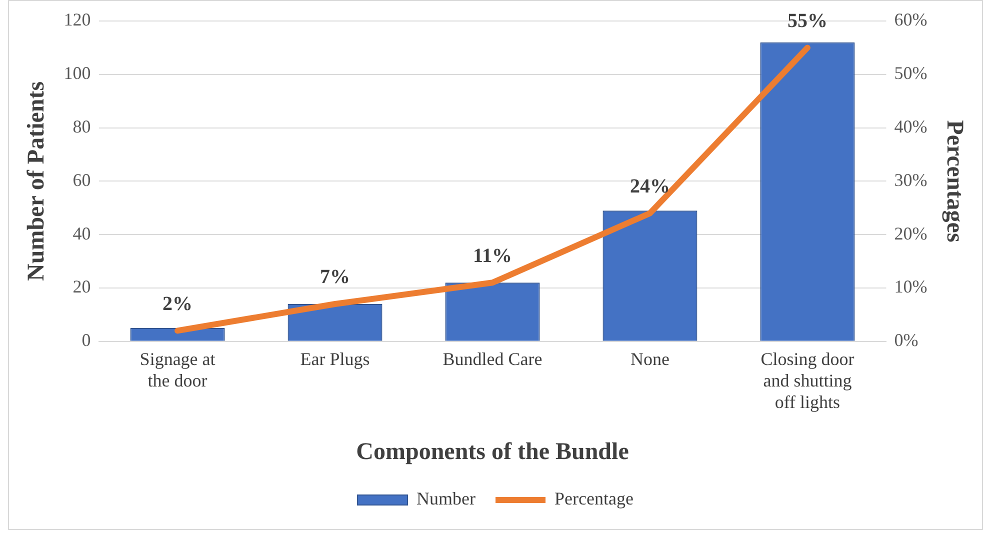 This screenshot has width=990, height=533. What do you see at coordinates (954, 181) in the screenshot?
I see `y2-axis-title: Percentages` at bounding box center [954, 181].